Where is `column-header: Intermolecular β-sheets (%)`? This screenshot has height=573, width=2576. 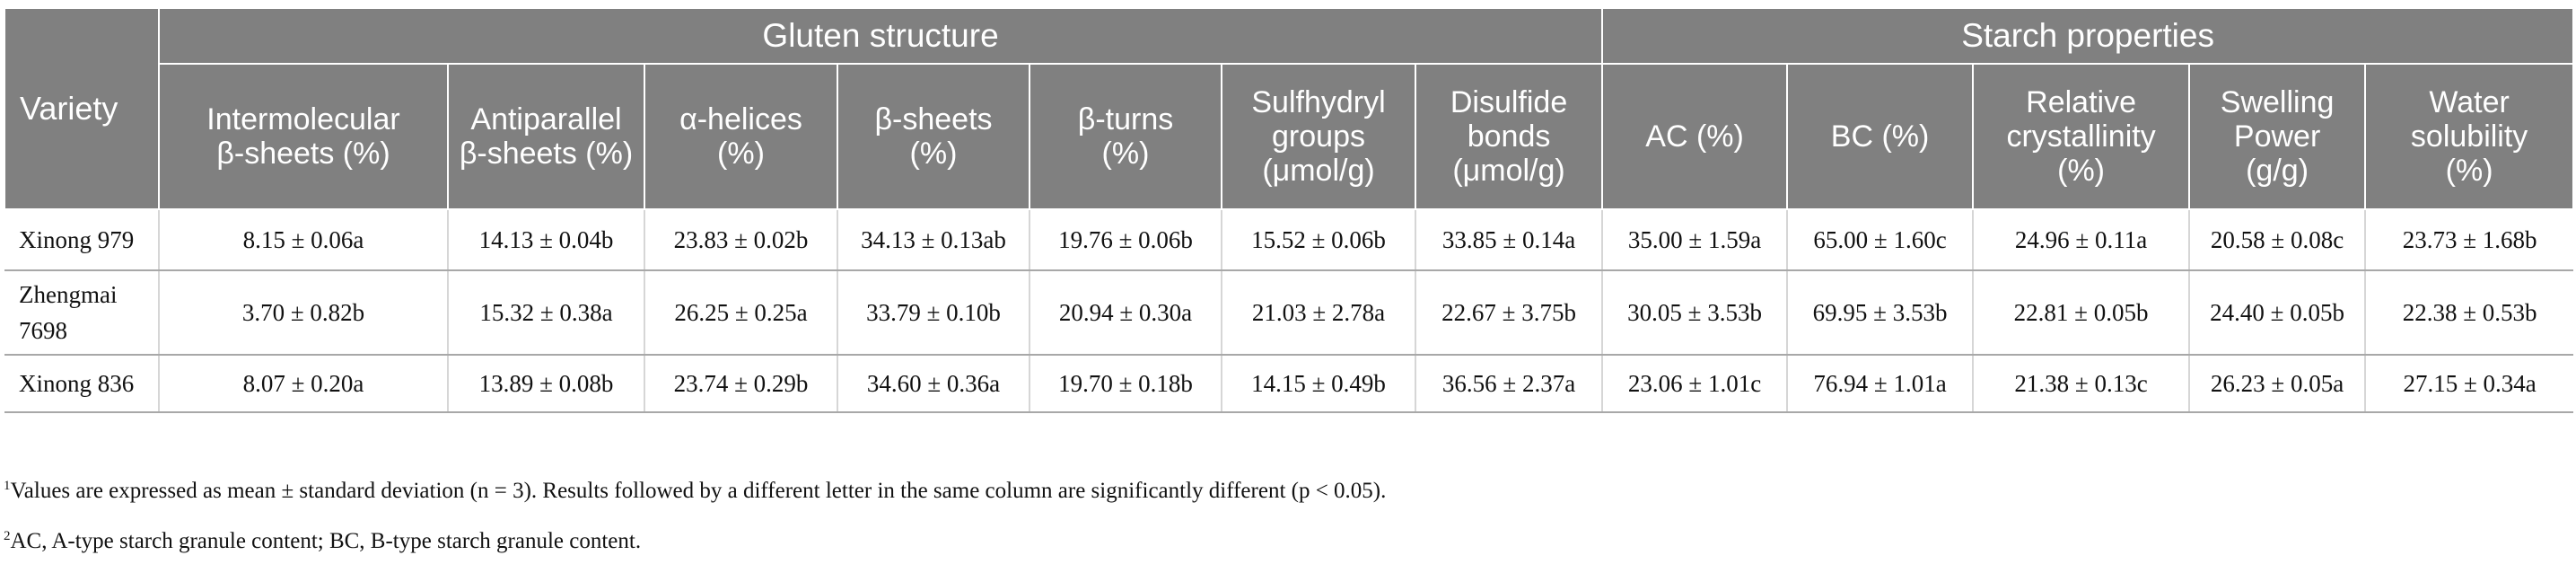 column-header: Intermolecular β-sheets (%) is located at coordinates (303, 136).